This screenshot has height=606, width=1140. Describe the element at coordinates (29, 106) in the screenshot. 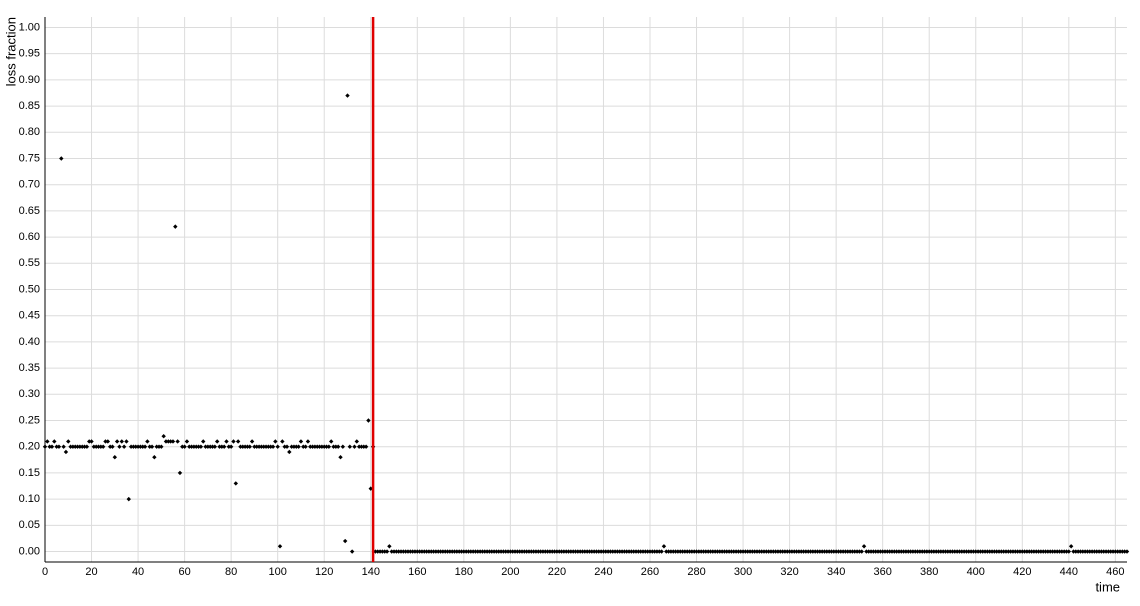

I see `y-tick-label: 0.85` at that location.